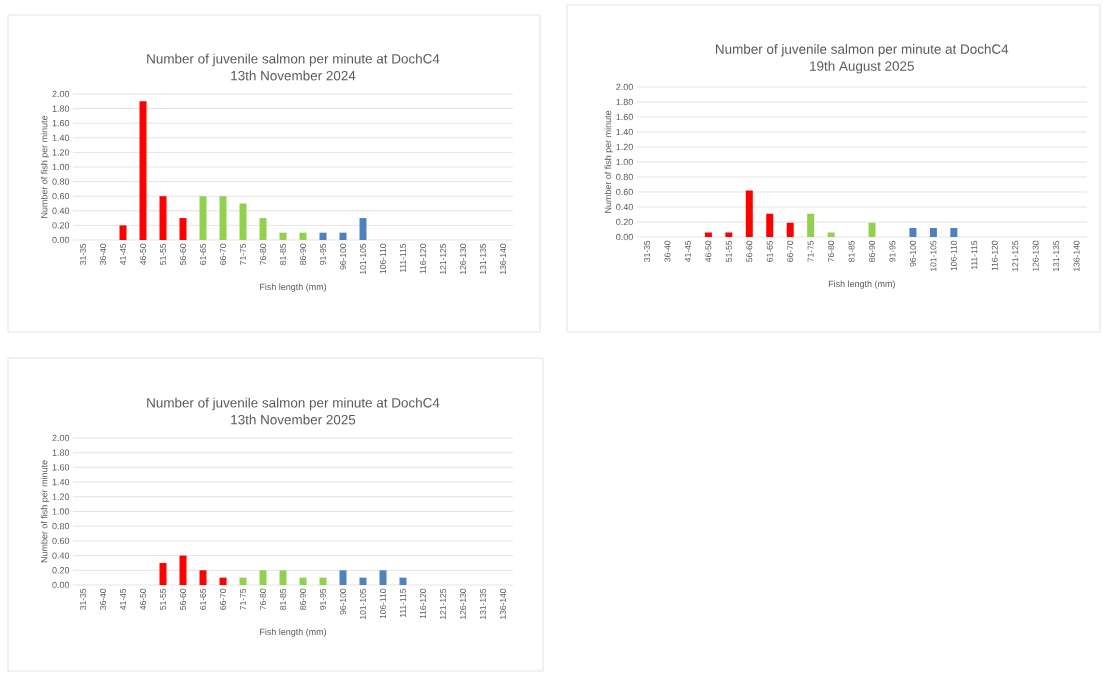 Image resolution: width=1103 pixels, height=673 pixels. Describe the element at coordinates (293, 75) in the screenshot. I see `chart-subtitle: 13th November 2024` at that location.